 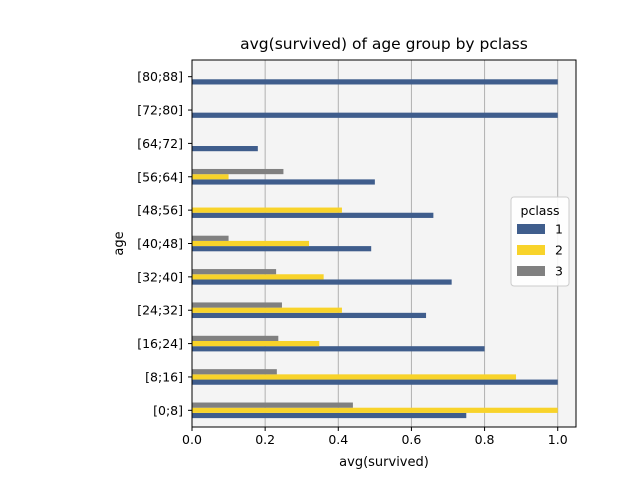 I want to click on y-tick-label: [48;56], so click(x=160, y=210).